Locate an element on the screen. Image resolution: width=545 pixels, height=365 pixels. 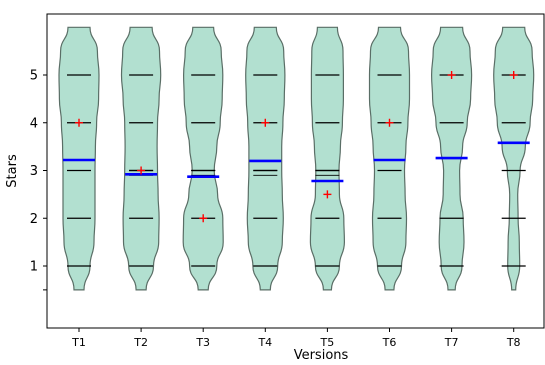
y-tick-label-3: 3 is located at coordinates (34, 171).